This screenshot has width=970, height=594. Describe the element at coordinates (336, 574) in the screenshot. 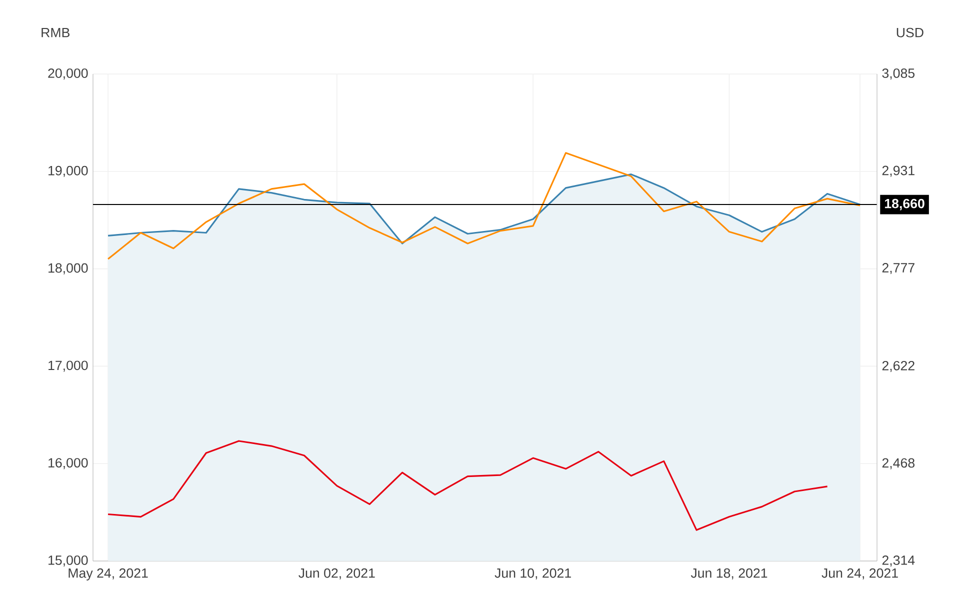

I see `x-tick-label: Jun 02, 2021` at that location.